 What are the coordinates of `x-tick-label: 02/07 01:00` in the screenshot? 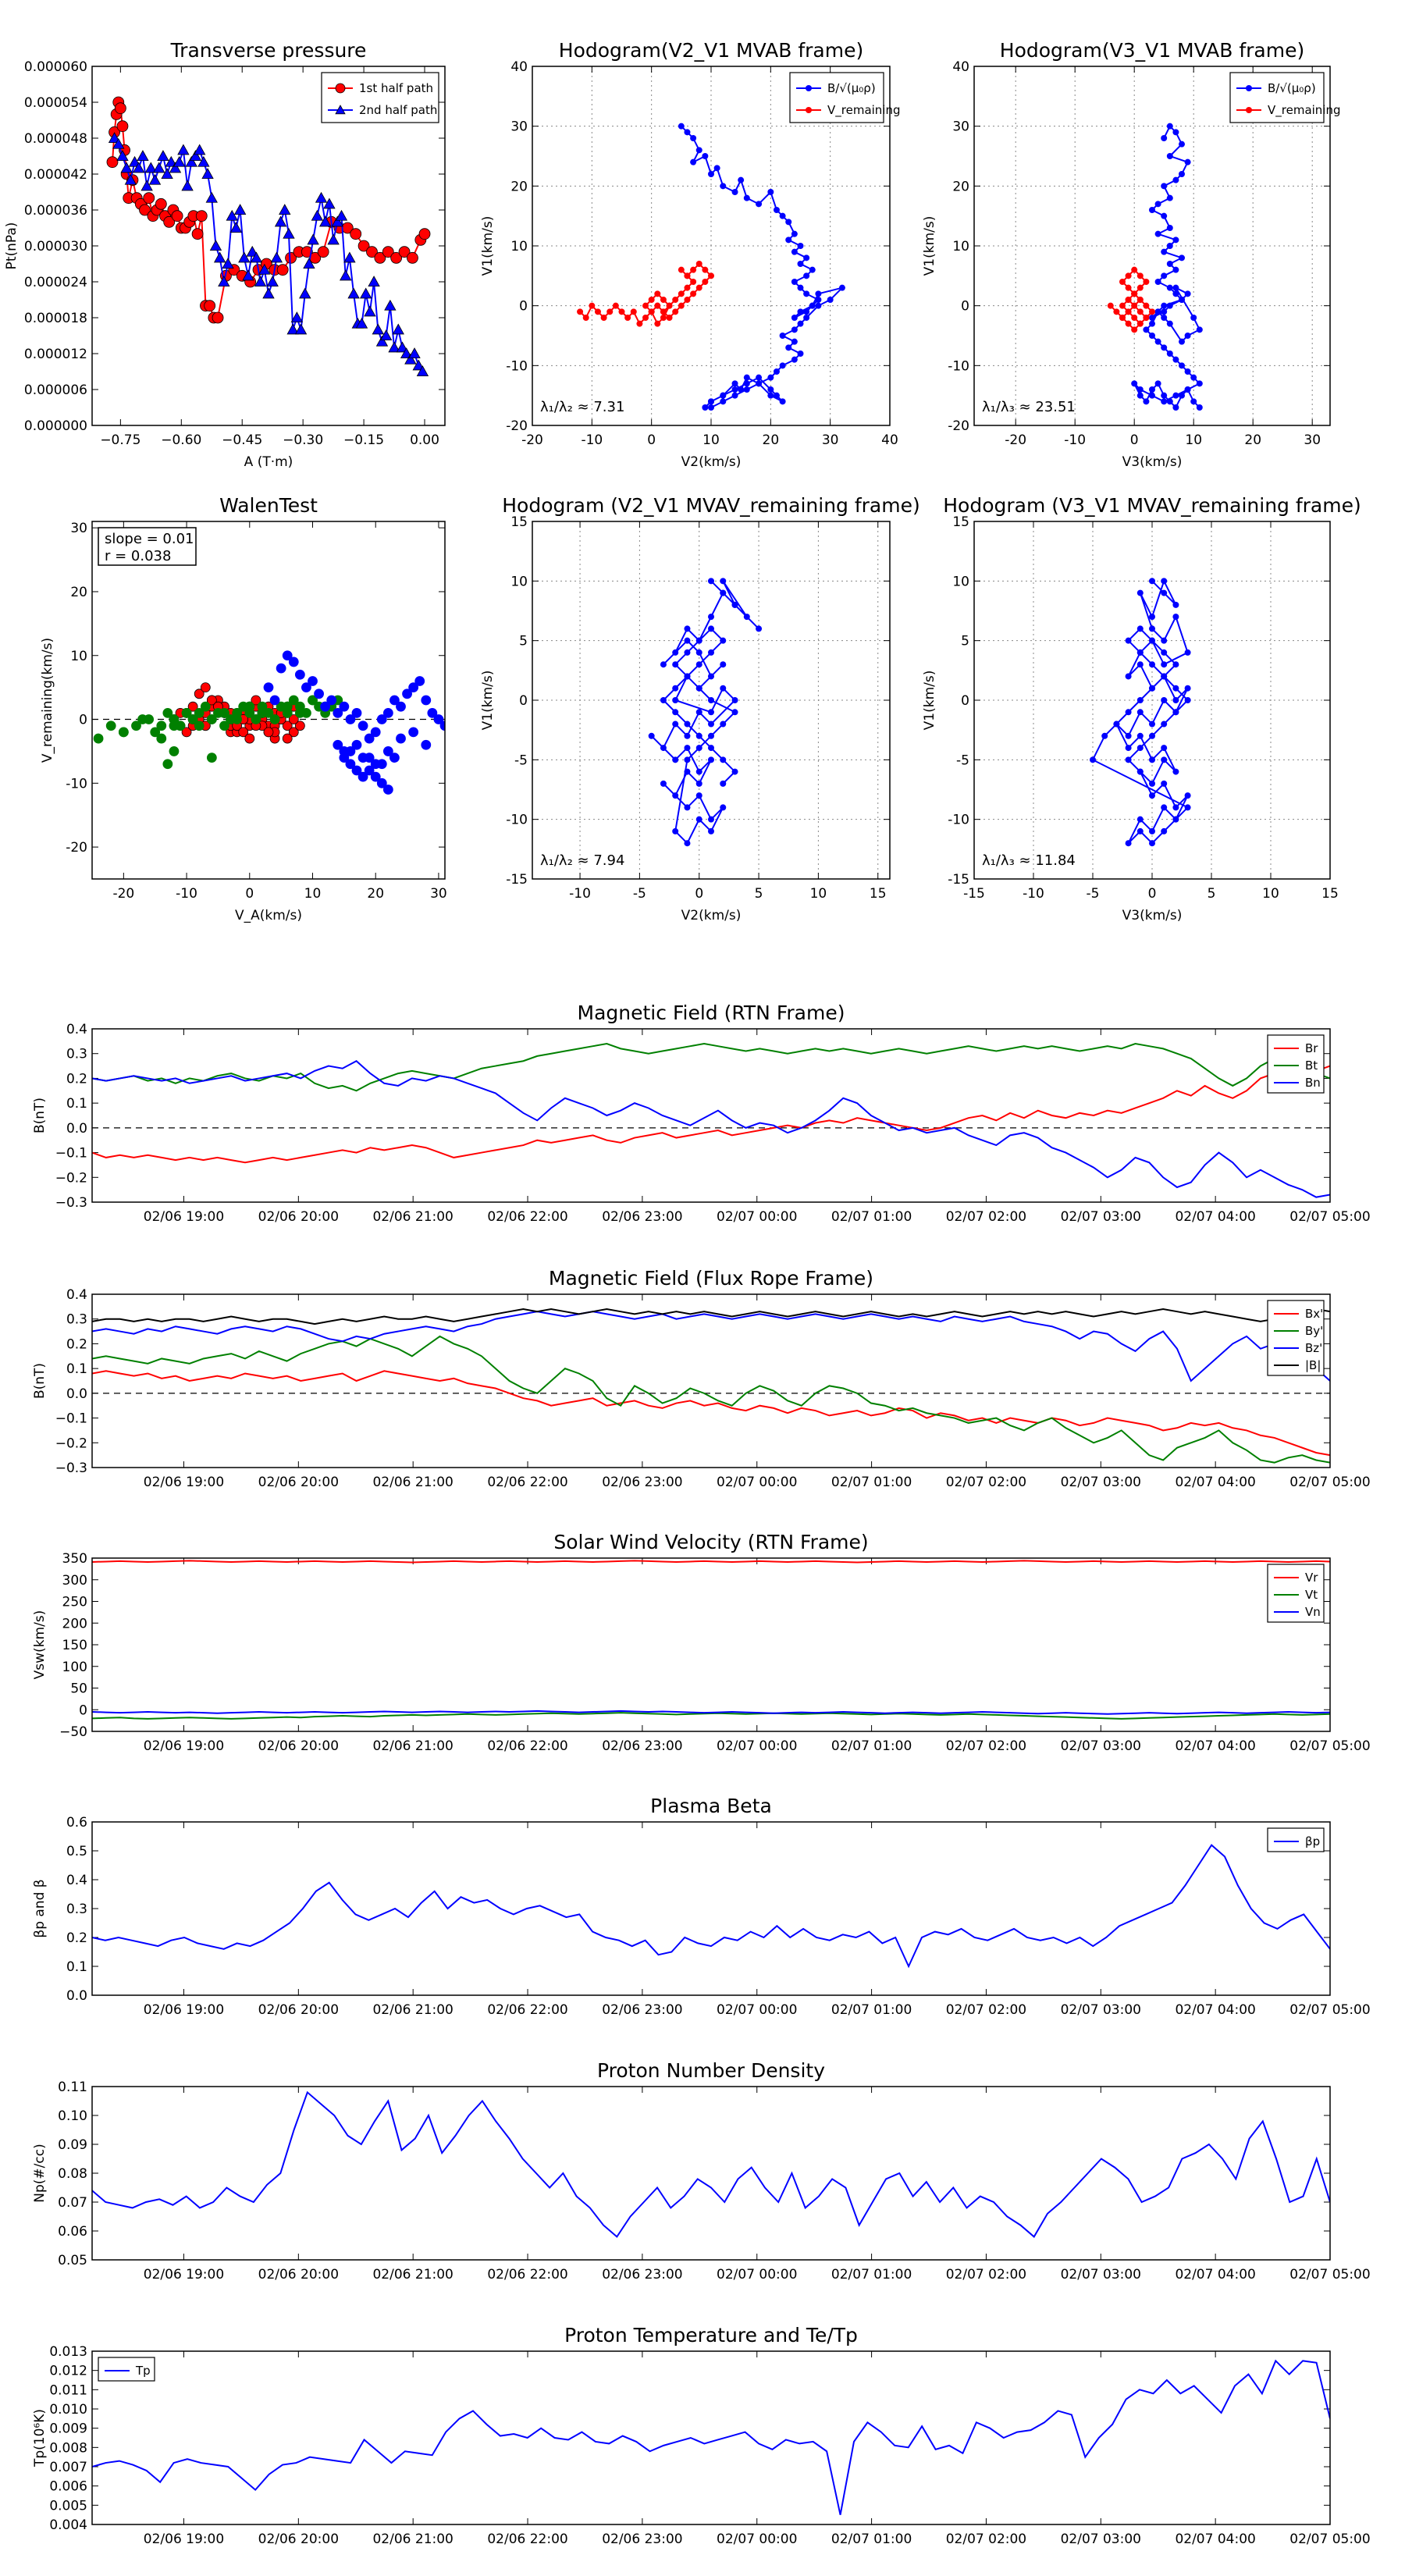 It's located at (872, 1482).